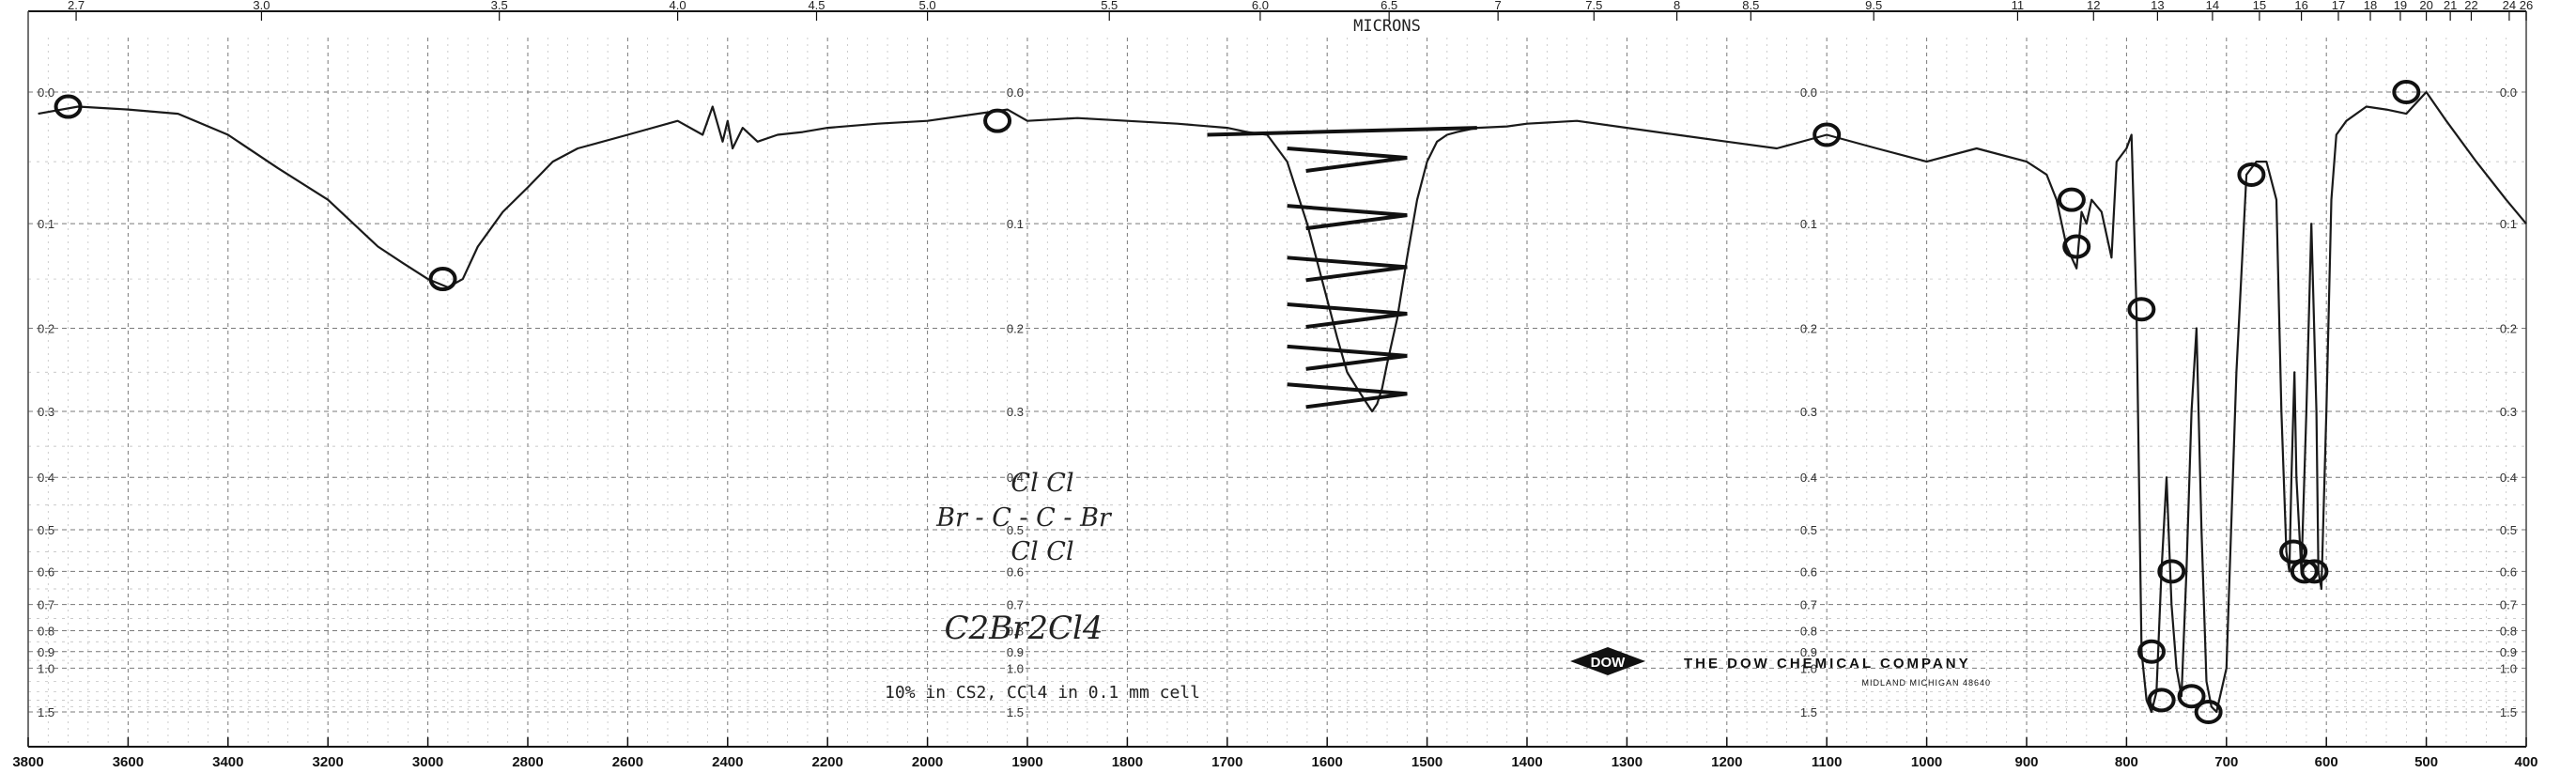 The image size is (2576, 773). Describe the element at coordinates (1260, 6) in the screenshot. I see `top-tick-label: 6.0` at that location.